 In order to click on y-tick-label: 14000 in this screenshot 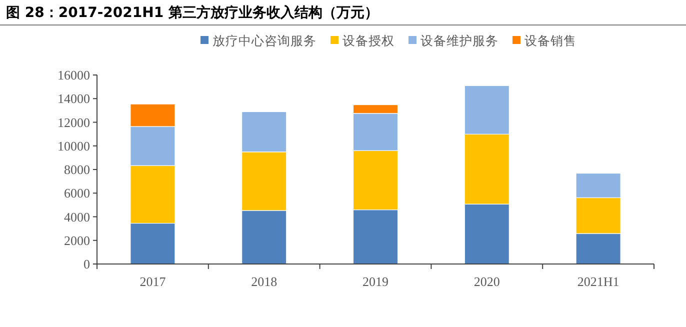, I will do `click(74, 98)`.